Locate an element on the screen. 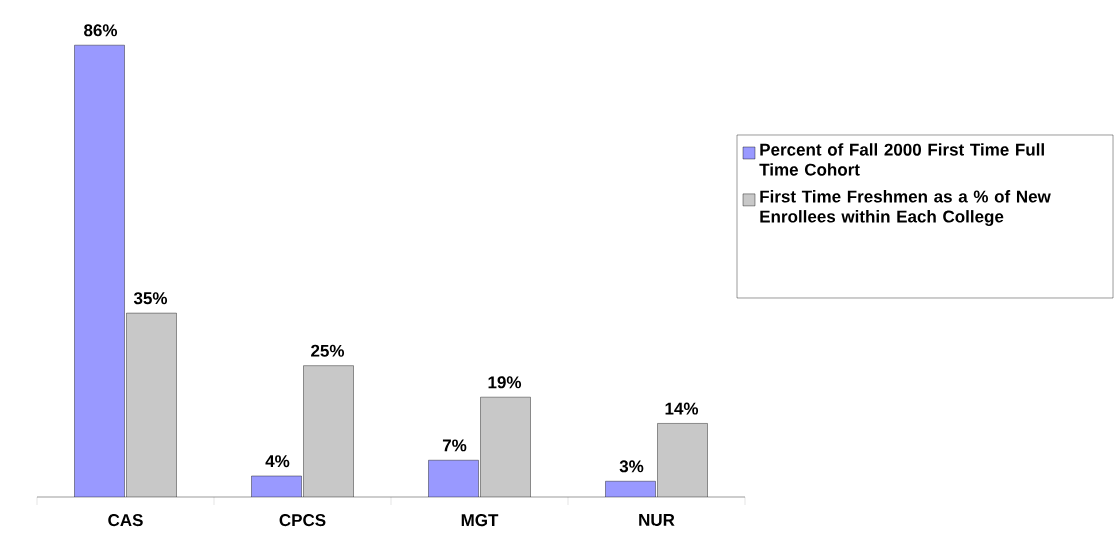 The width and height of the screenshot is (1114, 550). legend-label: First Time Freshmen as a % of New Enrollees within Each College is located at coordinates (905, 208).